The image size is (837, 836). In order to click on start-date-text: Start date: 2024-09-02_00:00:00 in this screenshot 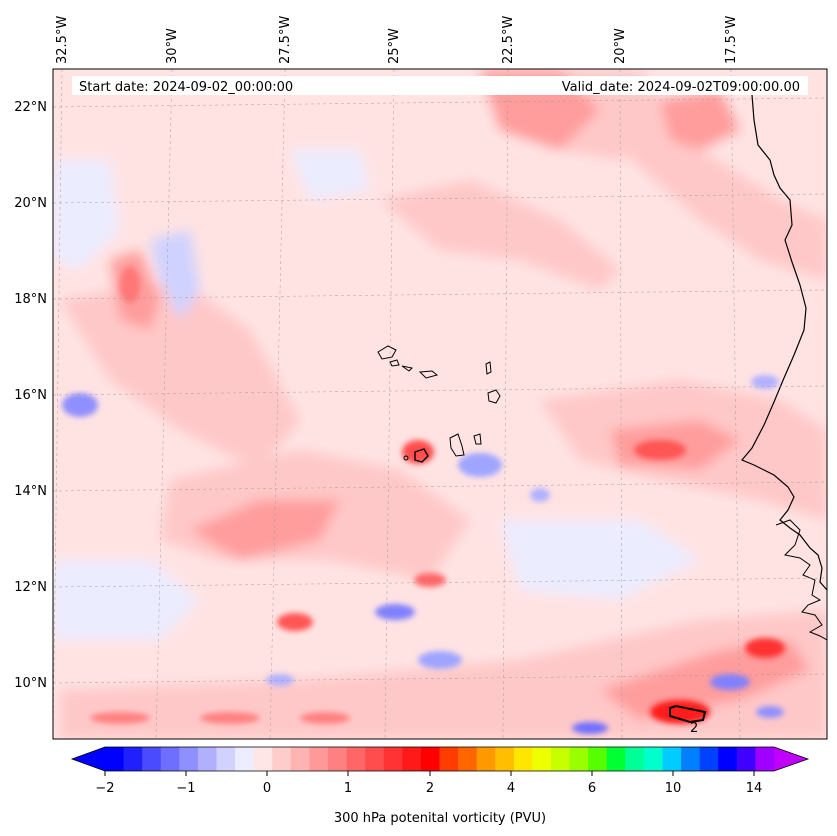, I will do `click(186, 87)`.